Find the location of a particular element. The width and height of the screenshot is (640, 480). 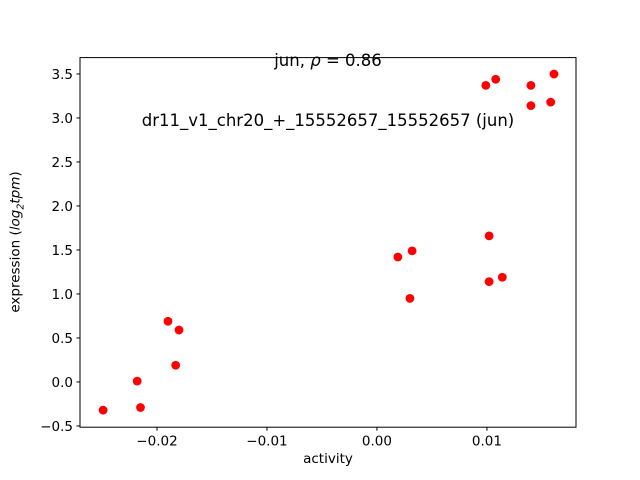

y-tick-label: 1.0 is located at coordinates (62, 295).